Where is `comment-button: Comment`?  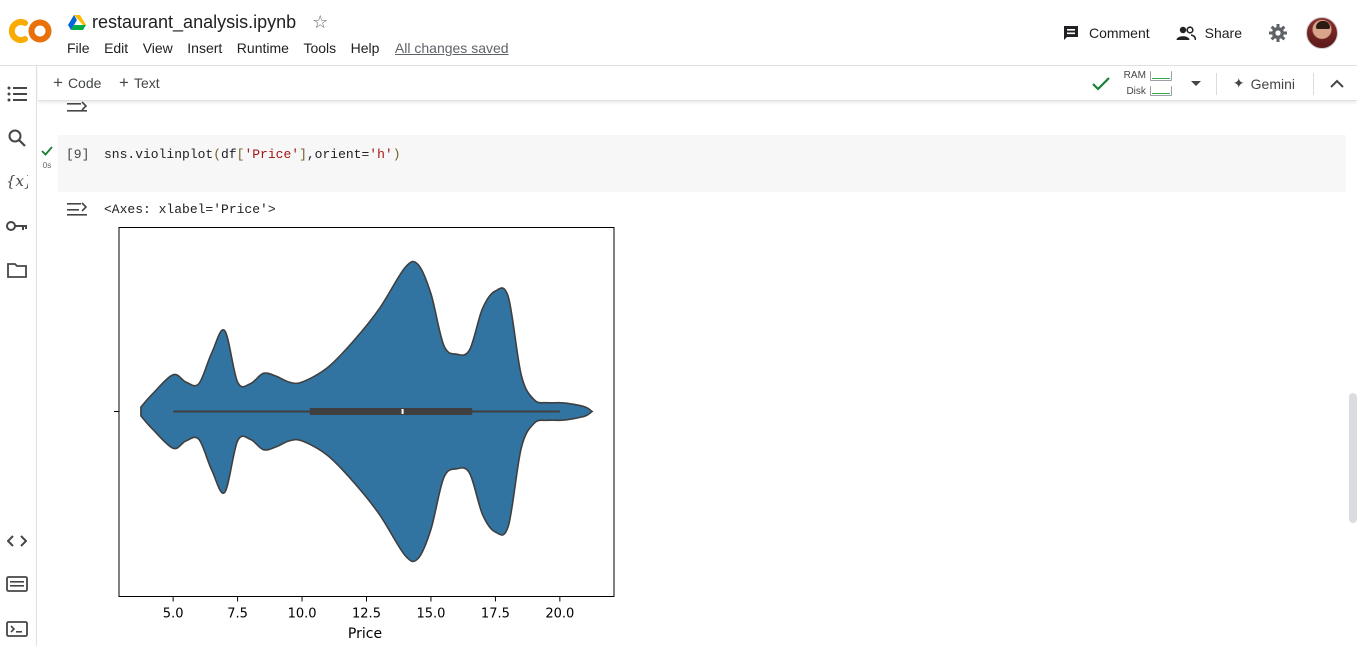 comment-button: Comment is located at coordinates (1106, 33).